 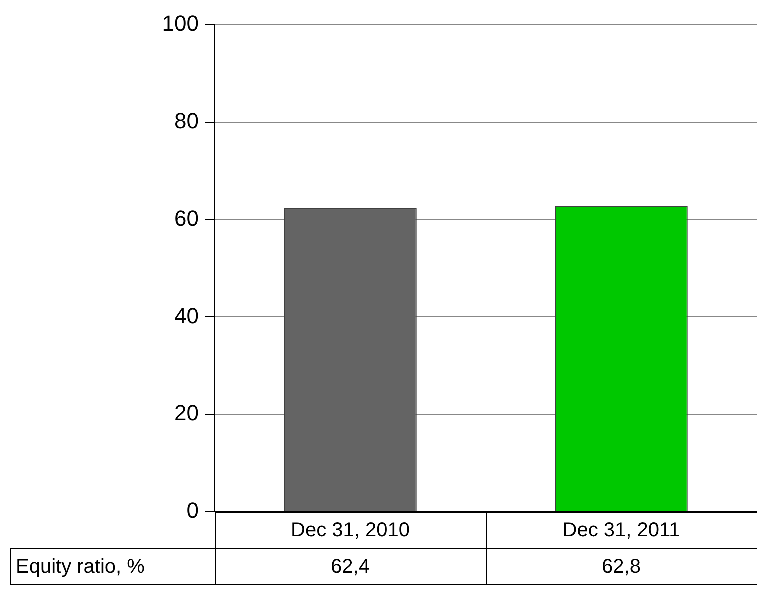 I want to click on x-tick-label: Dec 31, 2010, so click(x=350, y=531).